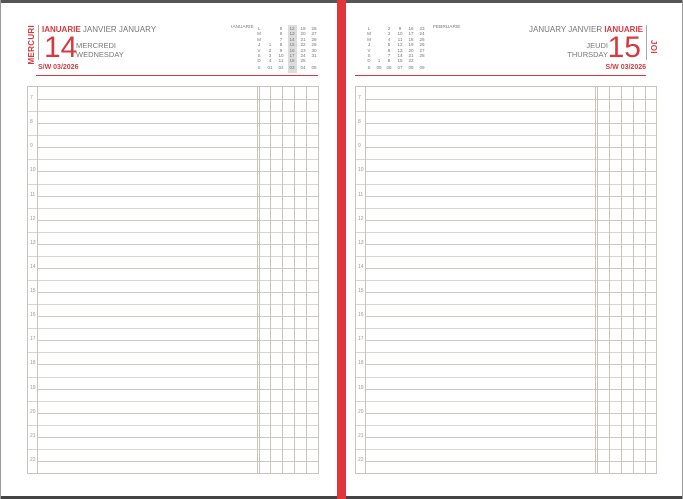 The width and height of the screenshot is (683, 499). I want to click on hour-label: 8, so click(359, 122).